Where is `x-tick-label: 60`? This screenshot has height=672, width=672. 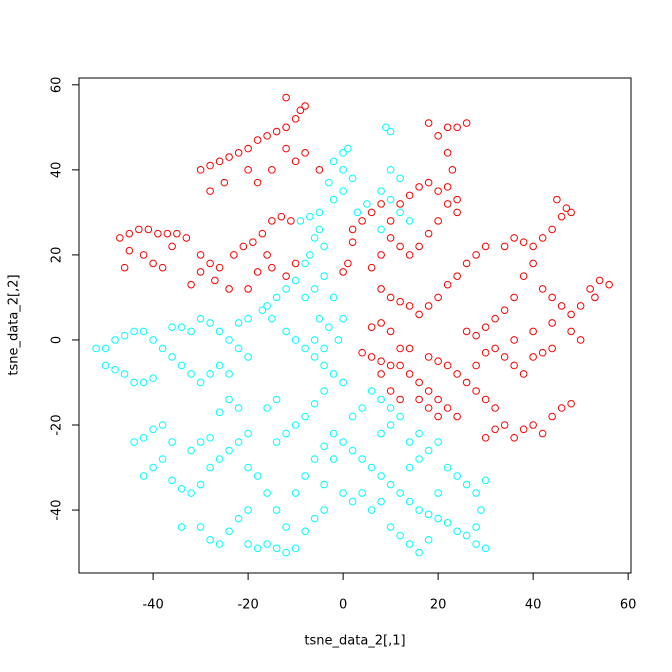 x-tick-label: 60 is located at coordinates (628, 605).